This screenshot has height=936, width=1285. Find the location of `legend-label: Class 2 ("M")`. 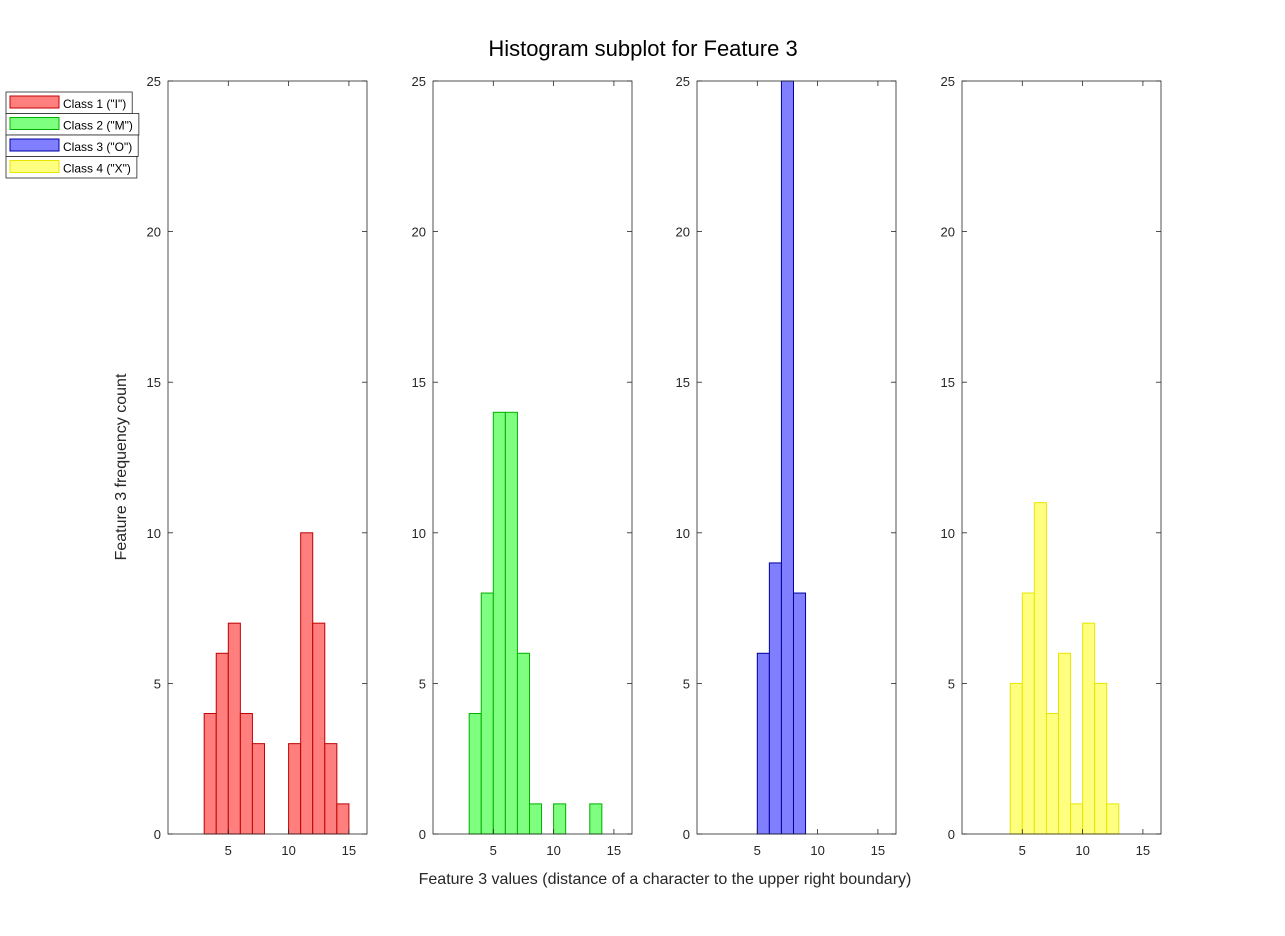

legend-label: Class 2 ("M") is located at coordinates (98, 126).